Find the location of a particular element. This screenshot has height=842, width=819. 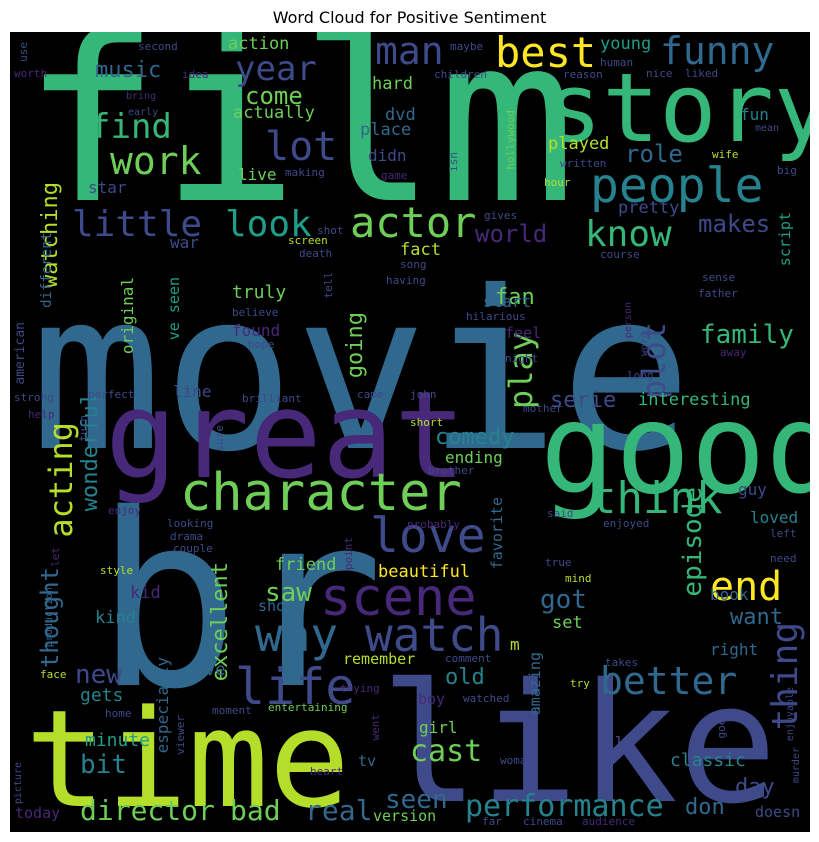

word-home: home is located at coordinates (118, 713).